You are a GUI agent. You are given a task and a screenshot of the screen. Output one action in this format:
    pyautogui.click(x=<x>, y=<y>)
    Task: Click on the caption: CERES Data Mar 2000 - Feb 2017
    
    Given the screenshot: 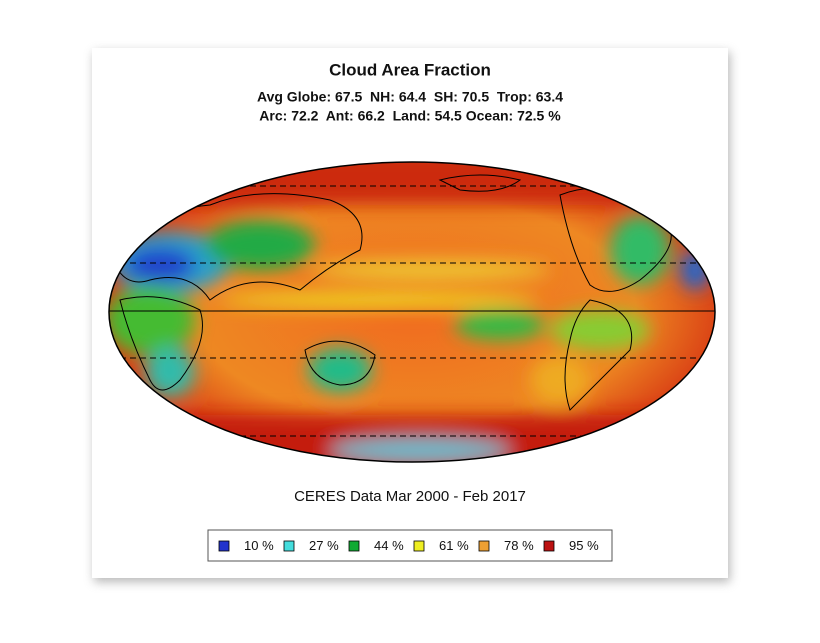 What is the action you would take?
    pyautogui.click(x=410, y=496)
    